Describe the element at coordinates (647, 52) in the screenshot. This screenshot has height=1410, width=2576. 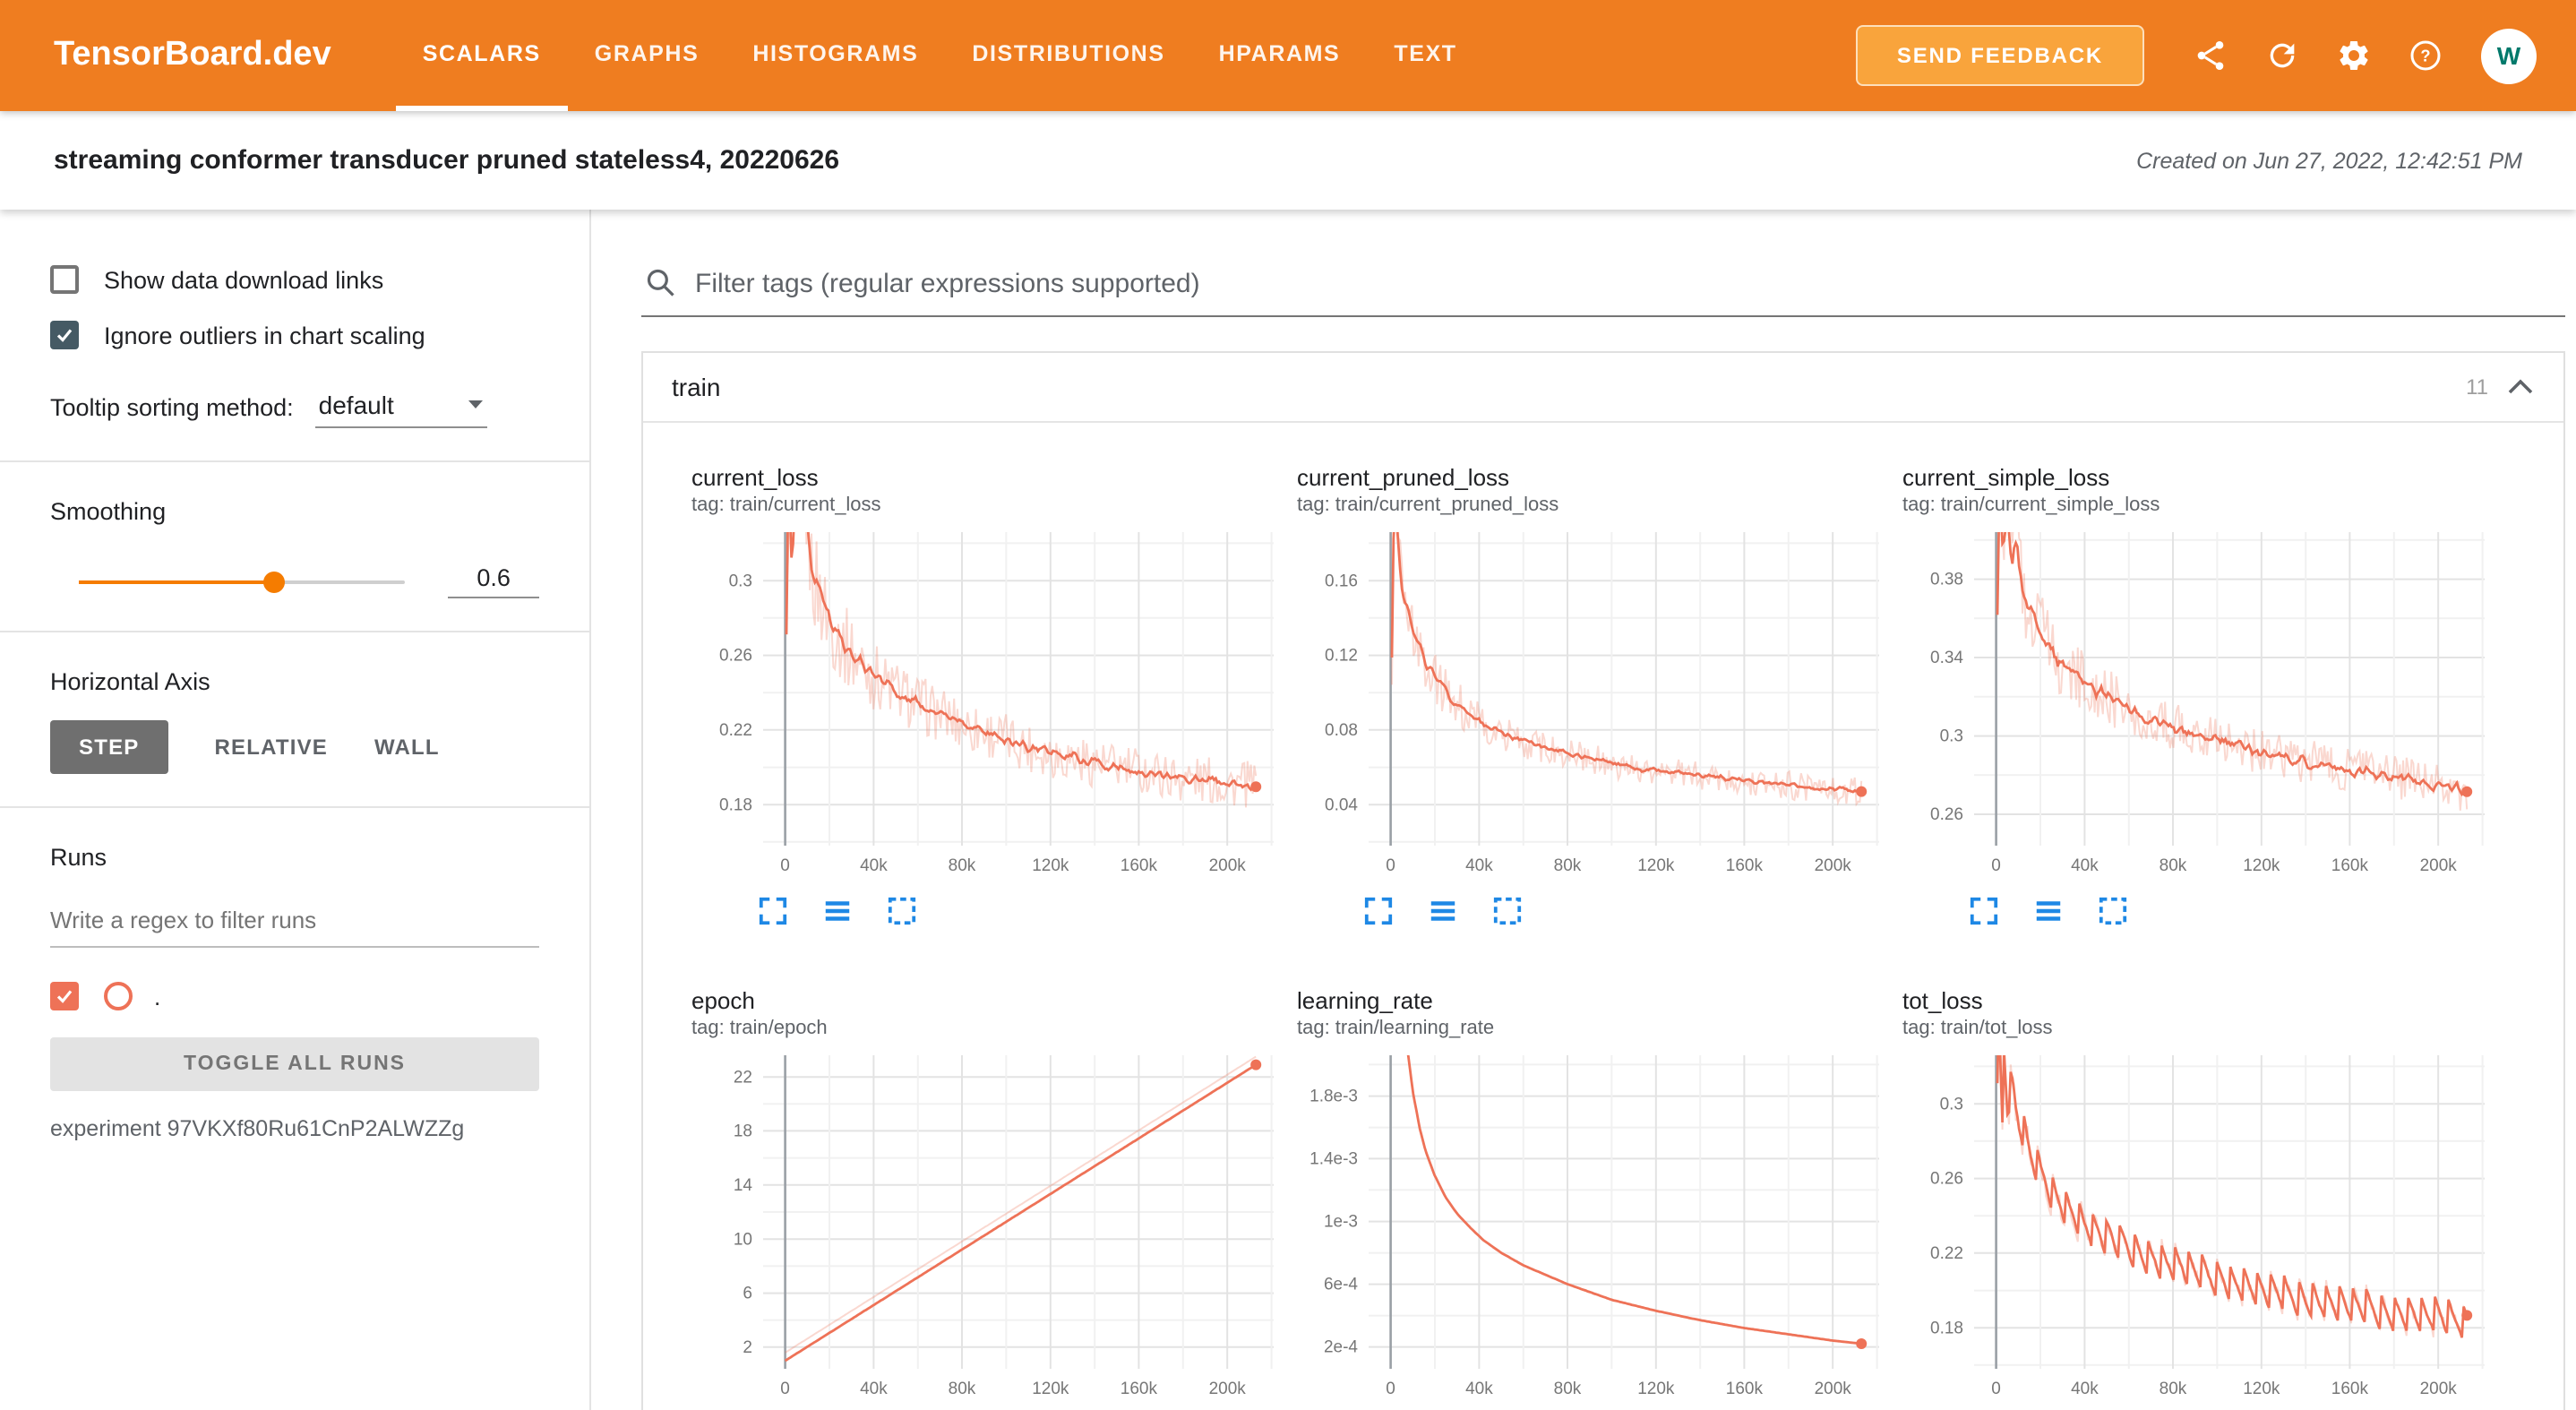
I see `tab-graphs: GRAPHS` at that location.